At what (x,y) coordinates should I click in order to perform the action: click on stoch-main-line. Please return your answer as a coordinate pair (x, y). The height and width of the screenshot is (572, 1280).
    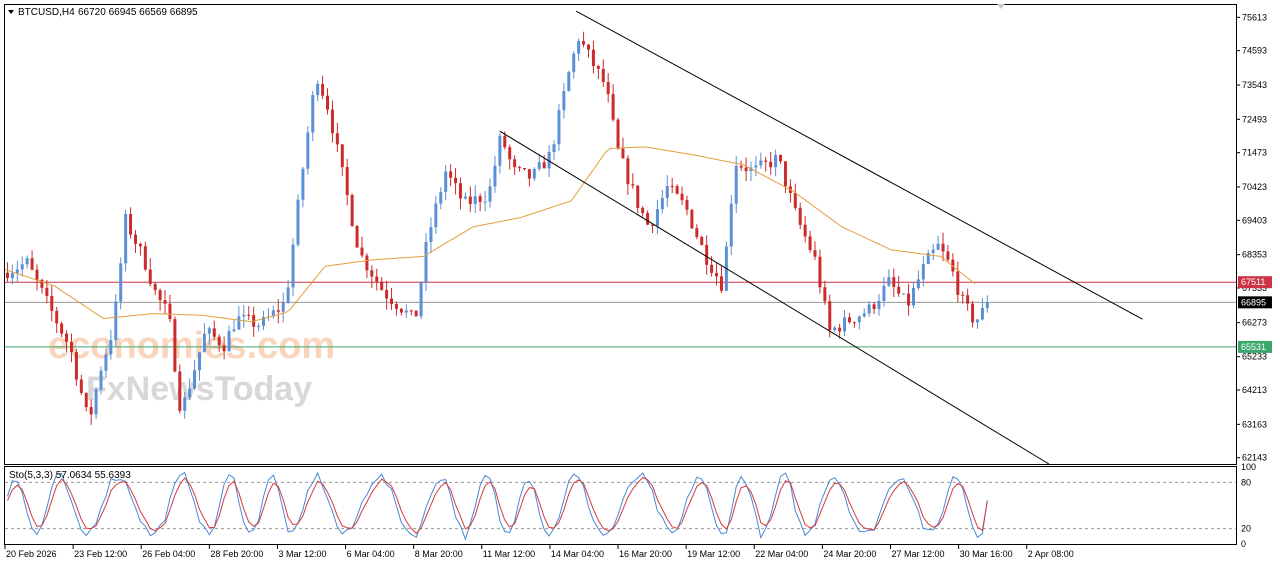
    Looking at the image, I should click on (497, 506).